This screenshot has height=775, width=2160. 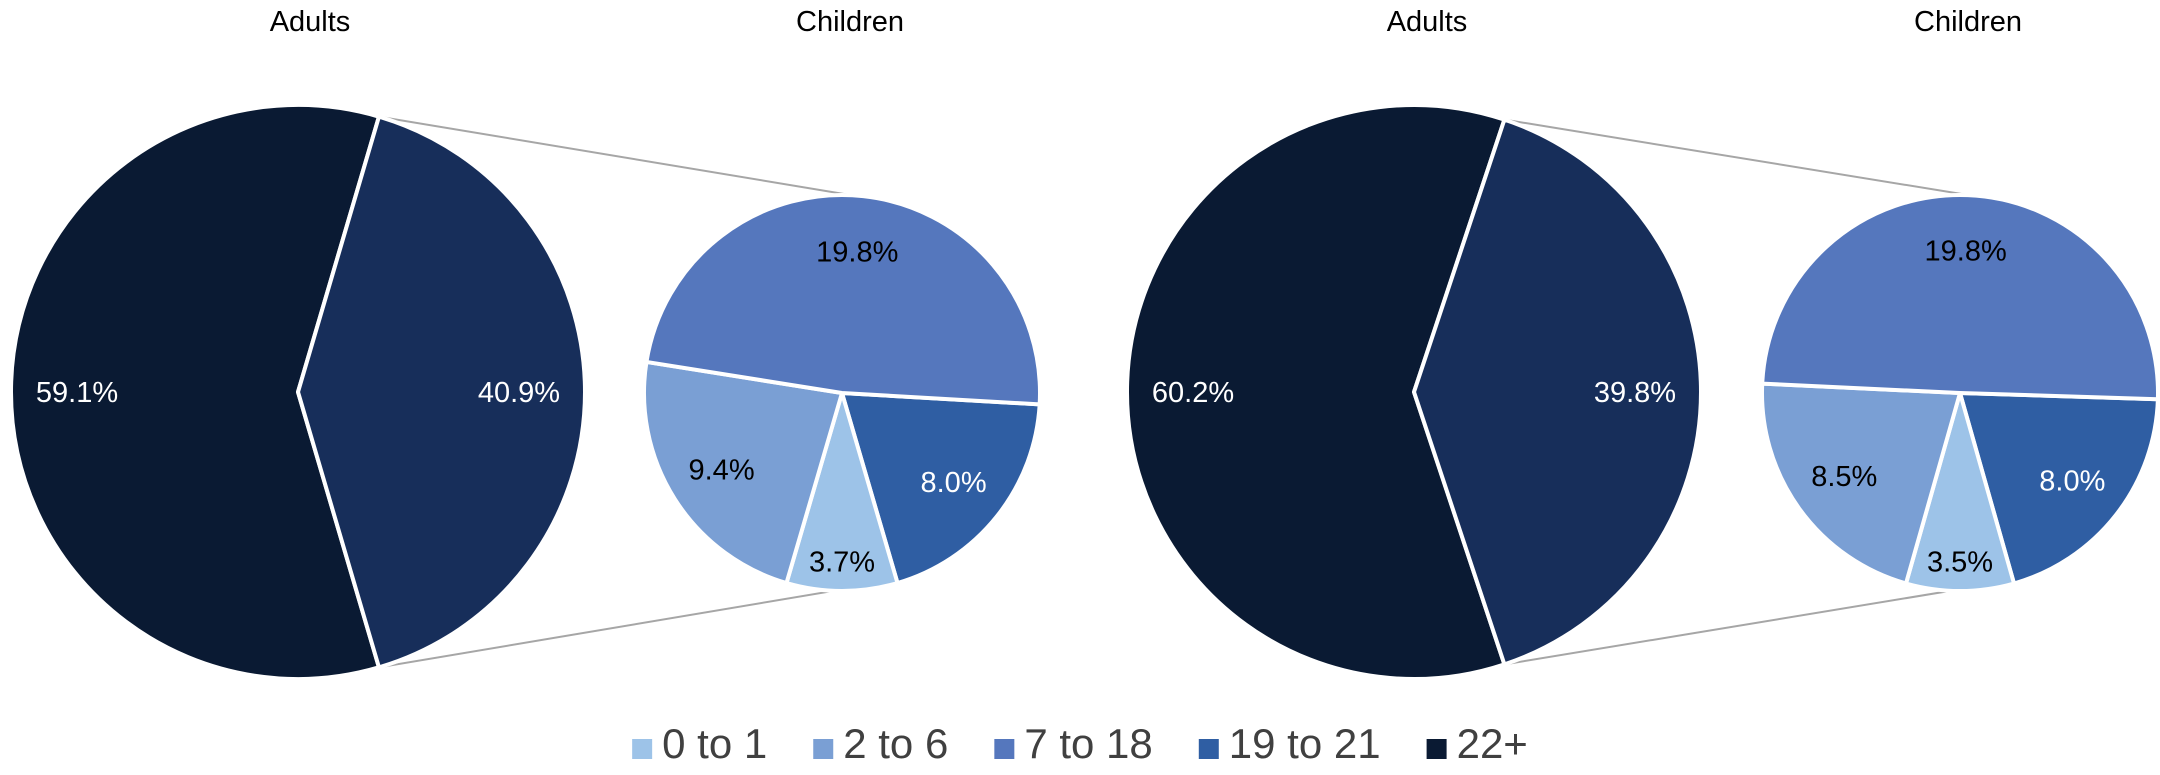 I want to click on children-label-0-to-1: 3.5%, so click(x=1960, y=562).